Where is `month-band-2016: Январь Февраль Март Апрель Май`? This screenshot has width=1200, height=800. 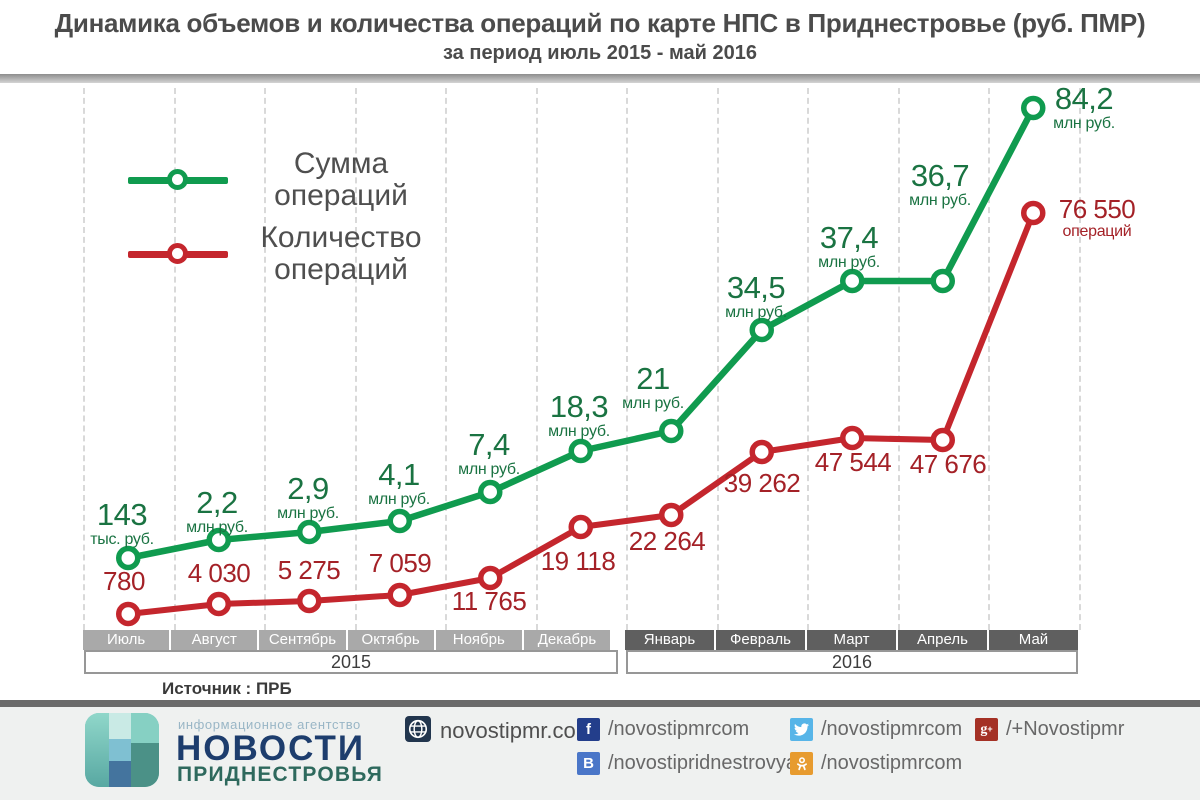
month-band-2016: Январь Февраль Март Апрель Май is located at coordinates (851, 640).